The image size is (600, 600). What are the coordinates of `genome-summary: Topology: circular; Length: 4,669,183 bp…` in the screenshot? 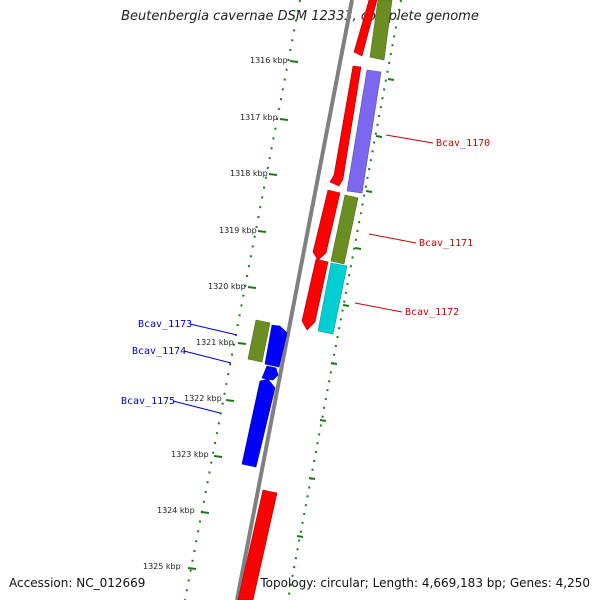 It's located at (425, 583).